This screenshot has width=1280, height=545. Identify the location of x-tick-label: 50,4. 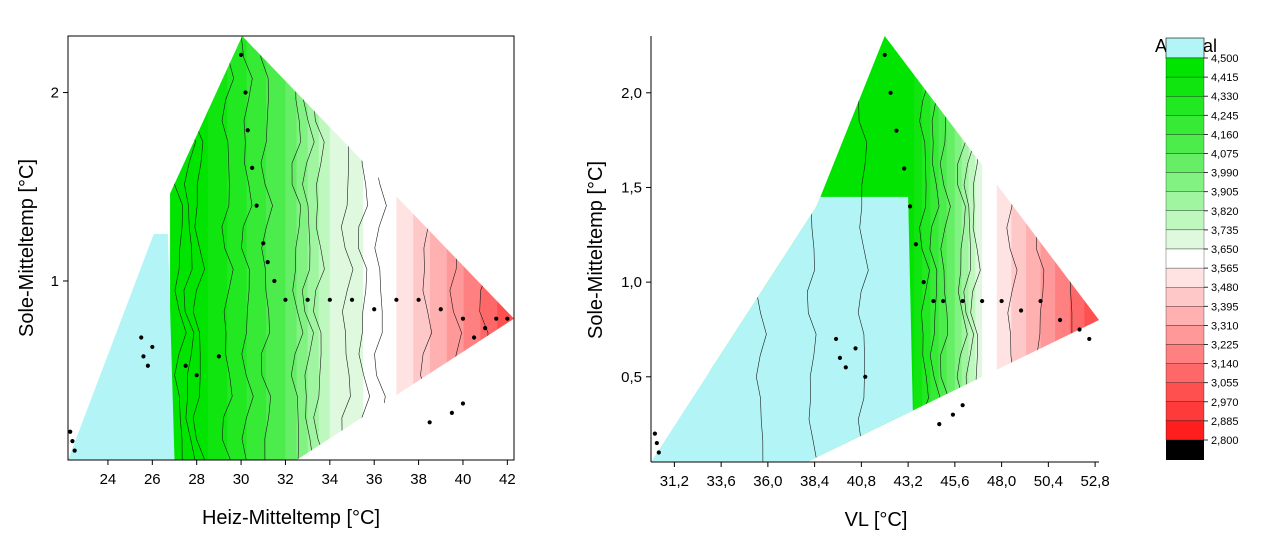
(1048, 481).